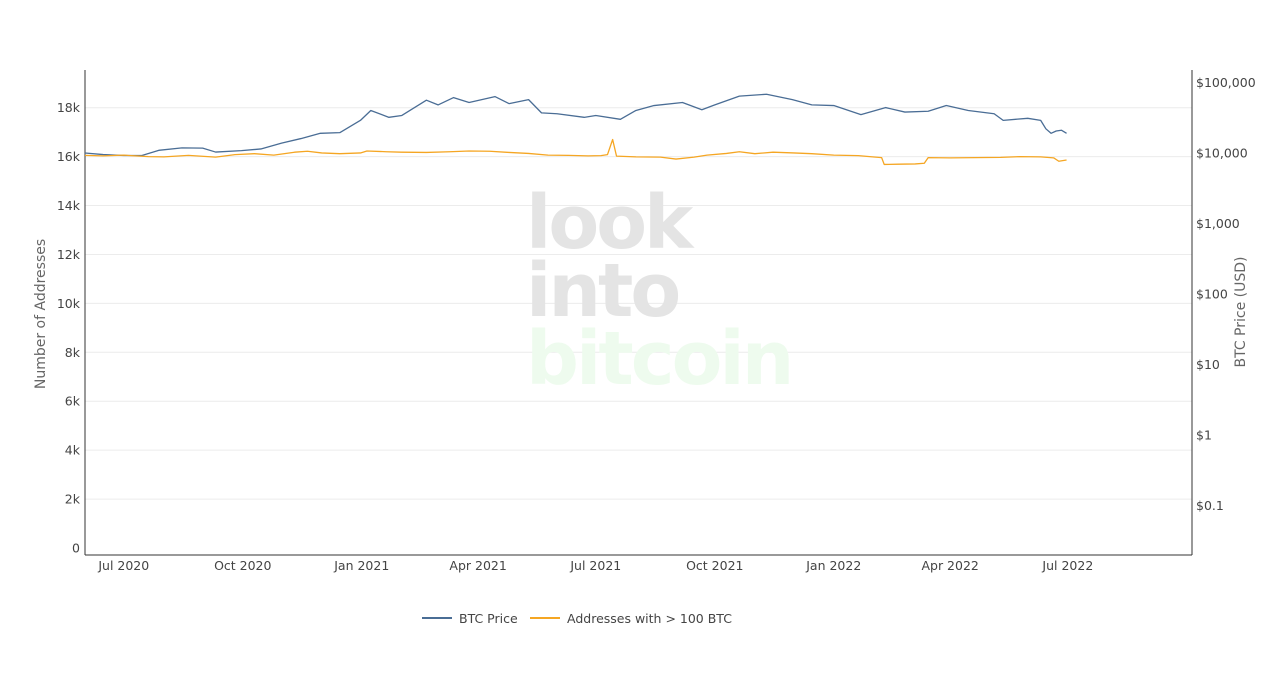 The image size is (1280, 680). I want to click on watermark: look into bitcoin, so click(660, 291).